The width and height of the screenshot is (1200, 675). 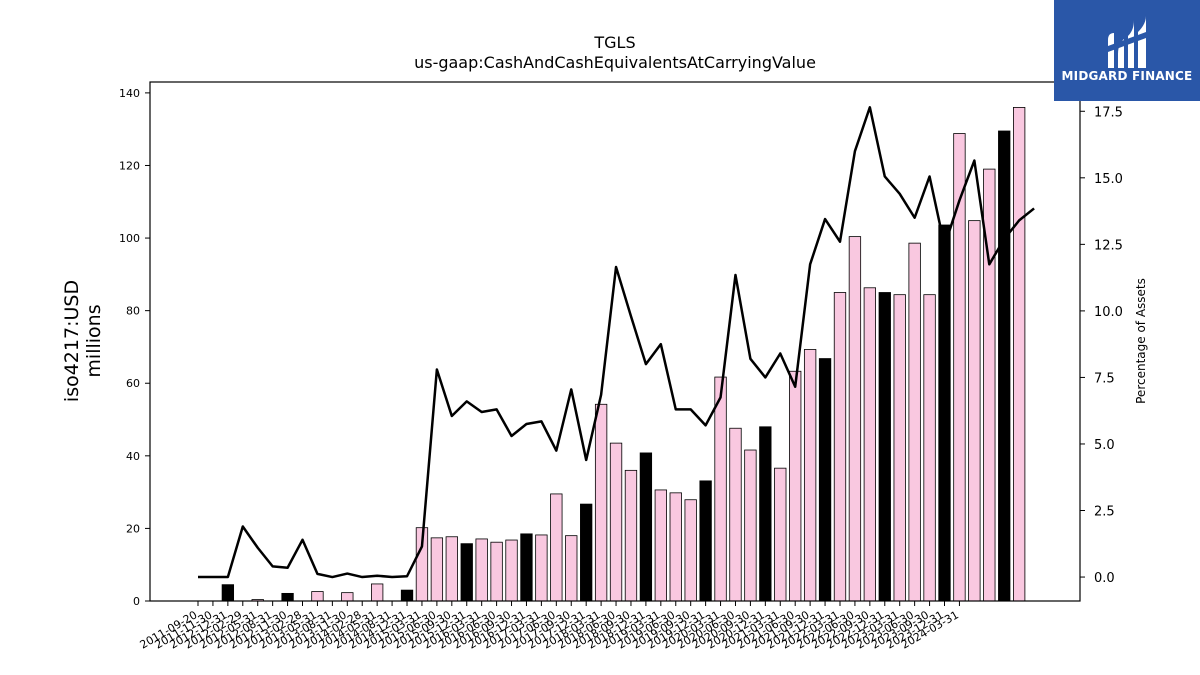 I want to click on y-tick-label: 0, so click(x=136, y=601).